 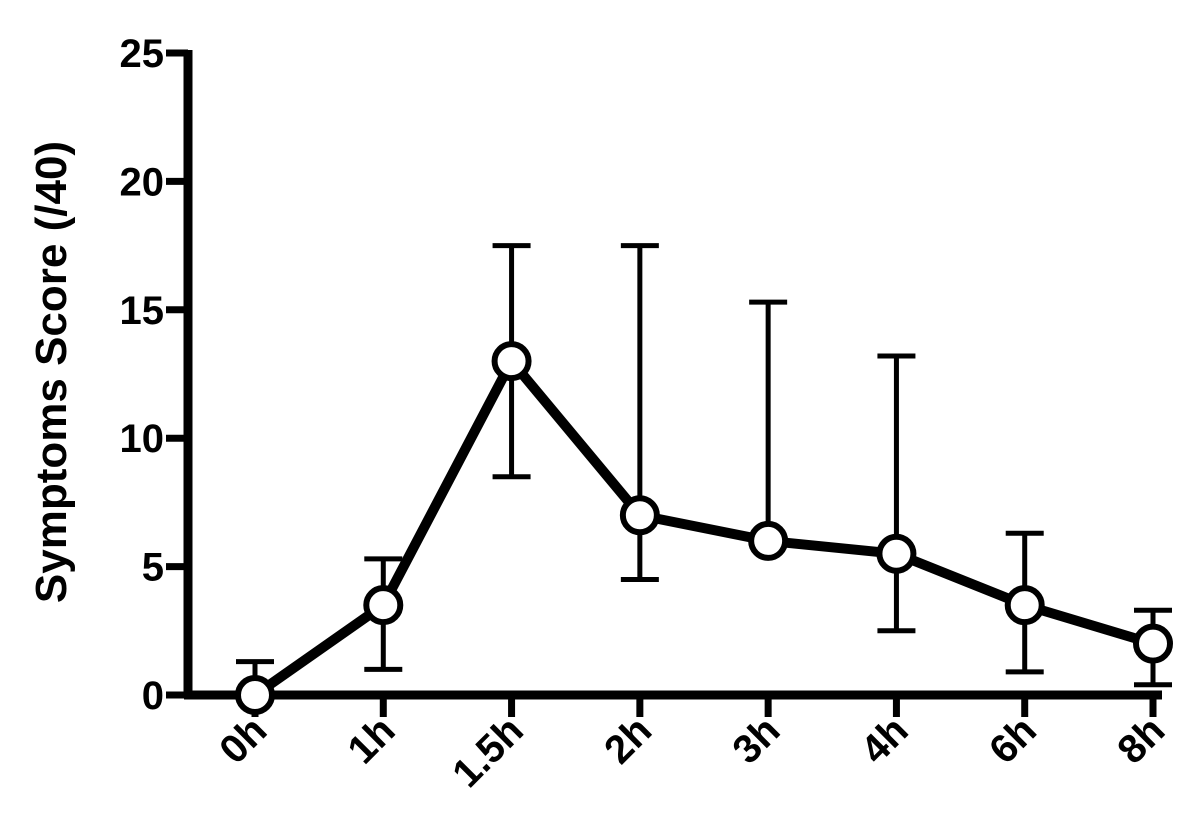 I want to click on y-tick-label: 20, so click(x=142, y=182).